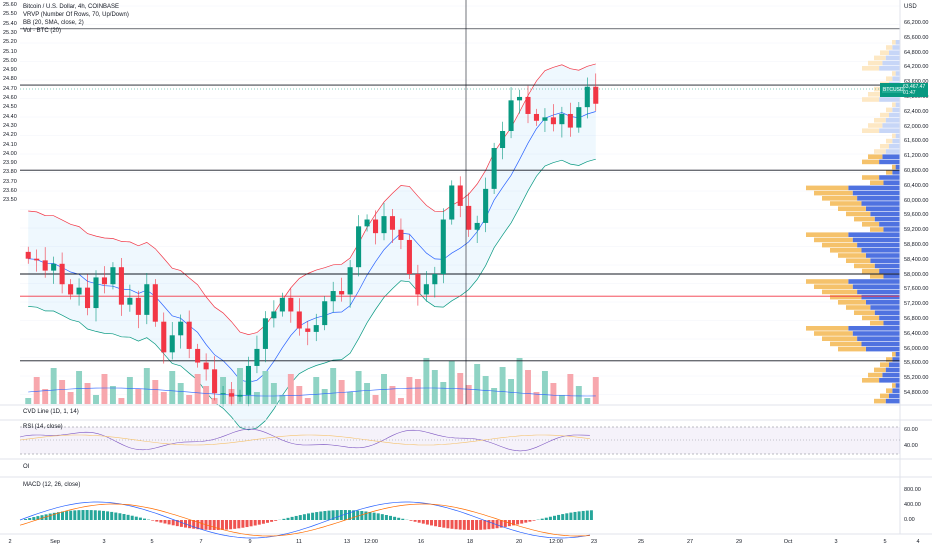  What do you see at coordinates (10, 125) in the screenshot?
I see `left-axis-tick: 24.30` at bounding box center [10, 125].